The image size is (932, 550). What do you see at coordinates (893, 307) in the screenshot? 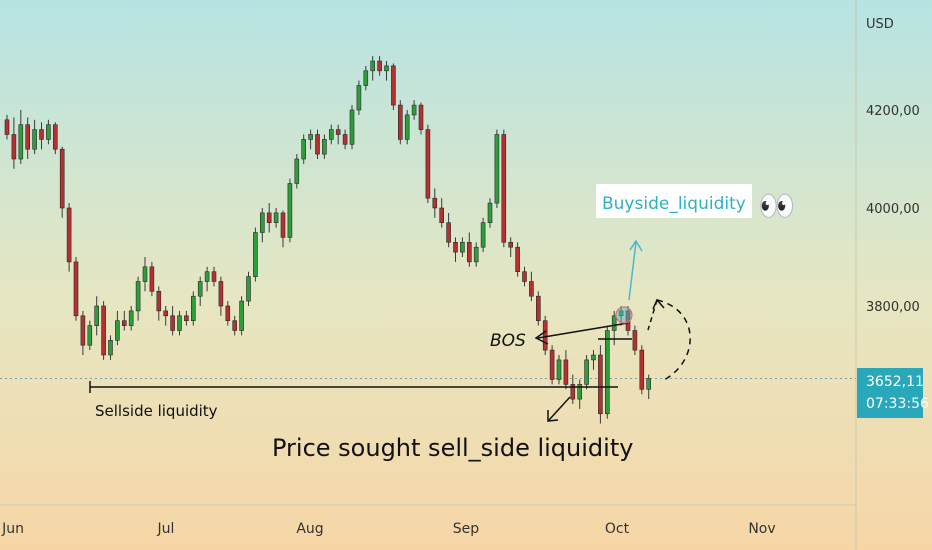
I see `y-tick-label: 3800,00` at bounding box center [893, 307].